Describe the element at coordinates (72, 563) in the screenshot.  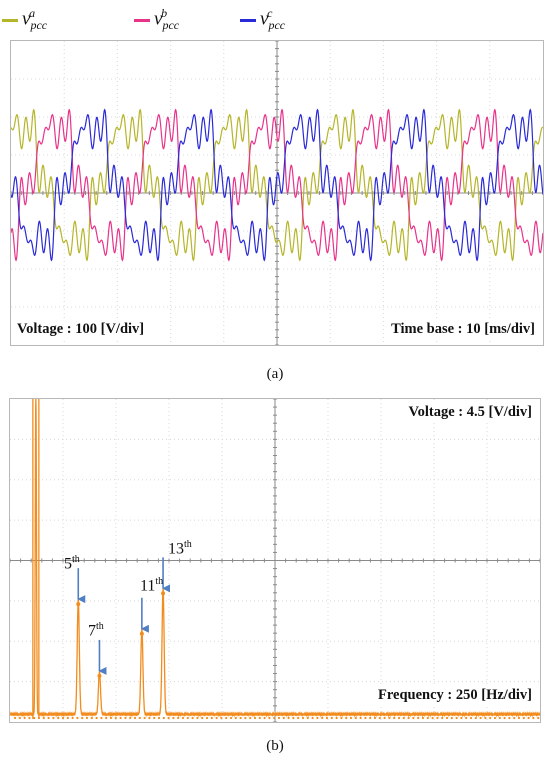
I see `harmonic-label-5: 5th` at that location.